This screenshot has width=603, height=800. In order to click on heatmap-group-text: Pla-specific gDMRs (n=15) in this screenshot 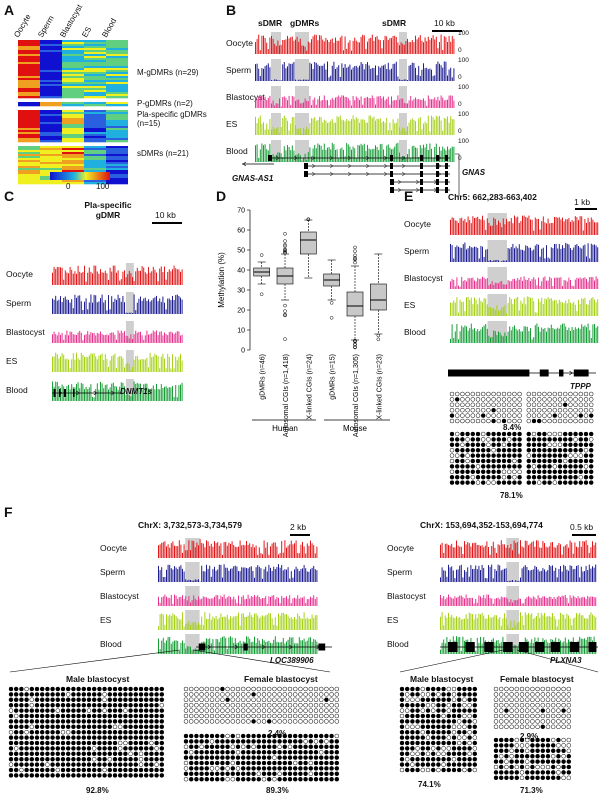, I will do `click(172, 119)`.